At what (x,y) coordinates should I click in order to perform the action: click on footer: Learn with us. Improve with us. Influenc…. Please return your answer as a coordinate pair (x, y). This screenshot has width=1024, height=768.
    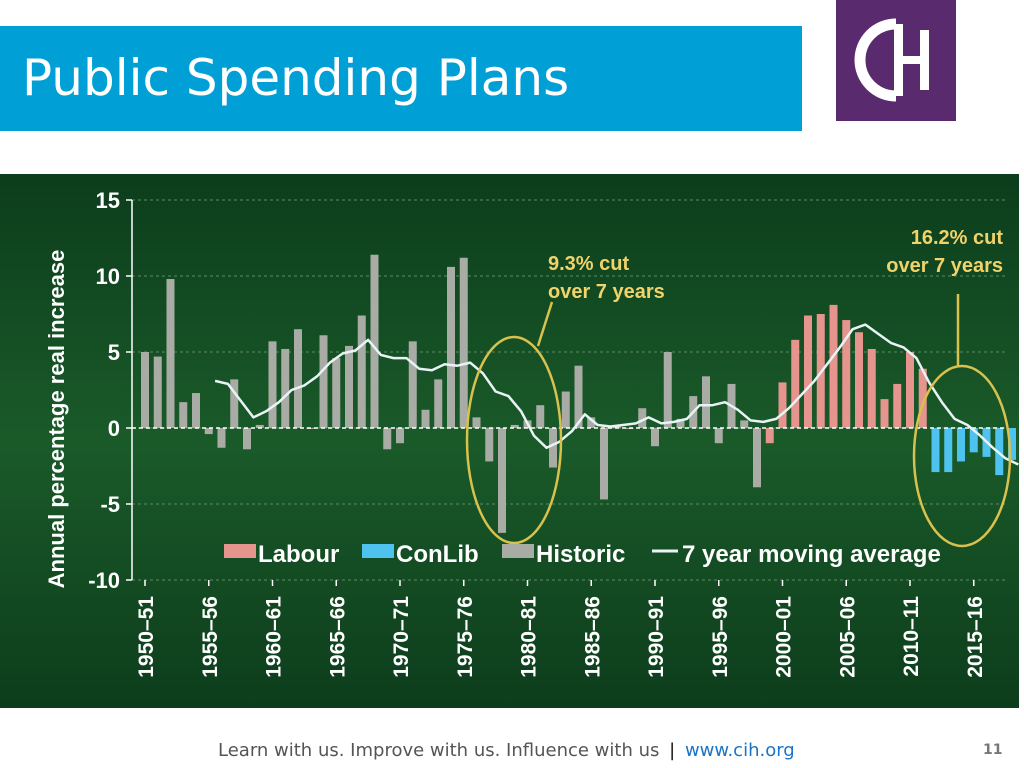
    Looking at the image, I should click on (512, 754).